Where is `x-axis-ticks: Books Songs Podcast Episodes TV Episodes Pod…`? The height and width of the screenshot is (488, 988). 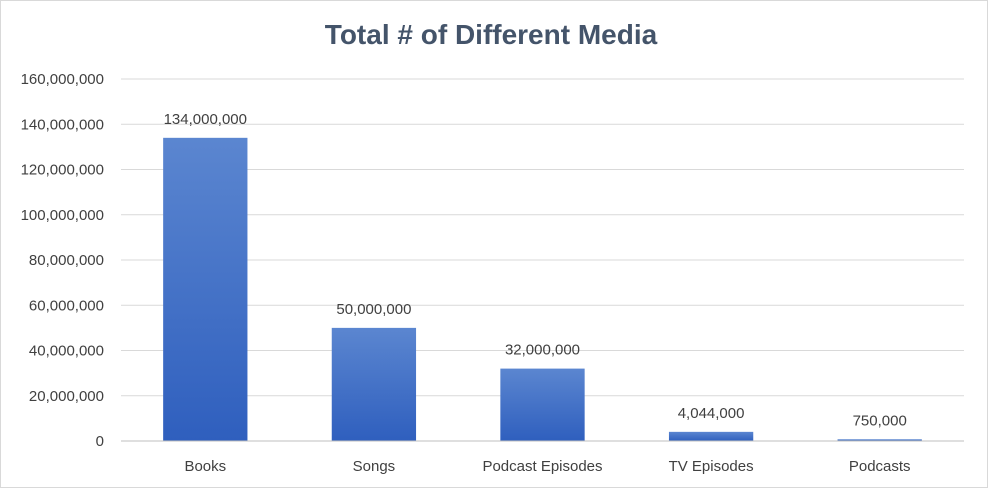 x-axis-ticks: Books Songs Podcast Episodes TV Episodes Pod… is located at coordinates (547, 466).